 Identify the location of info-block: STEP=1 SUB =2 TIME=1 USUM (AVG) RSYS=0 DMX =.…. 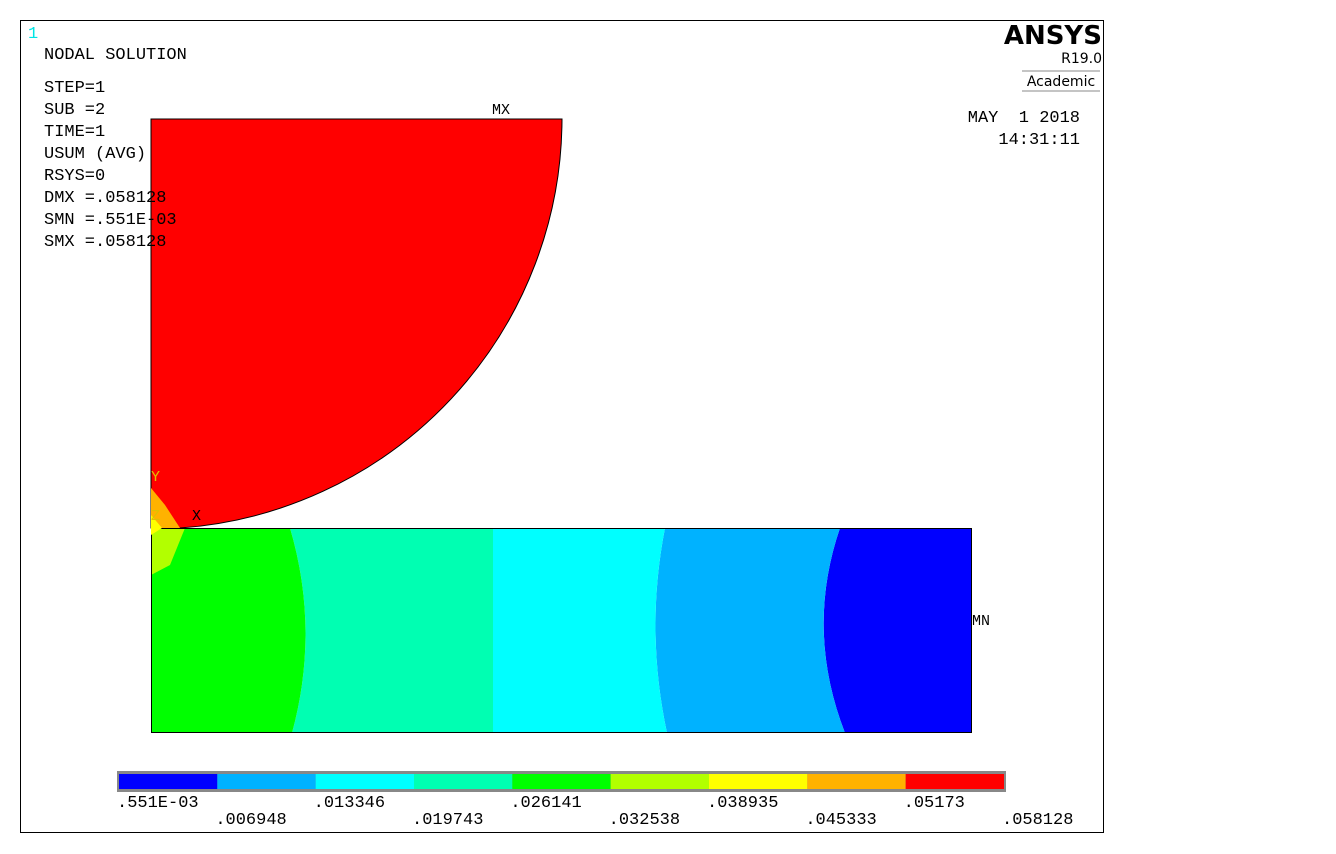
(110, 165).